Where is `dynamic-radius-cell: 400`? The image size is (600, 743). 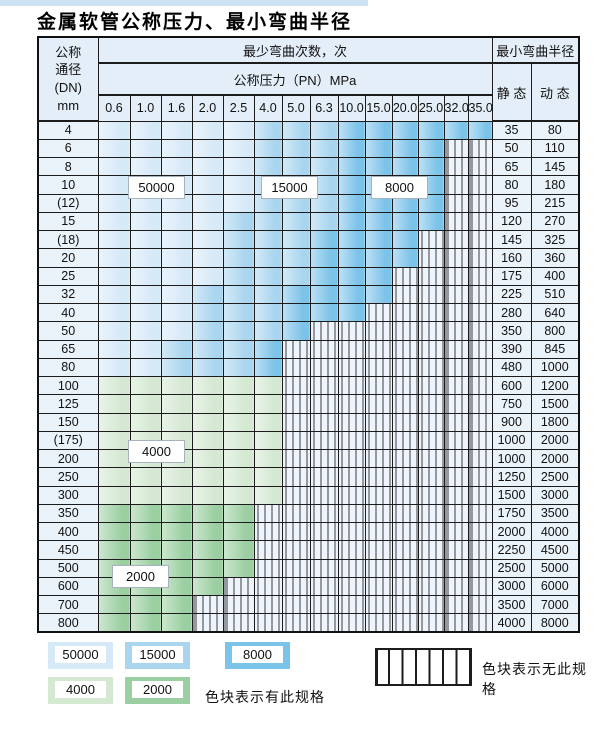 dynamic-radius-cell: 400 is located at coordinates (555, 276).